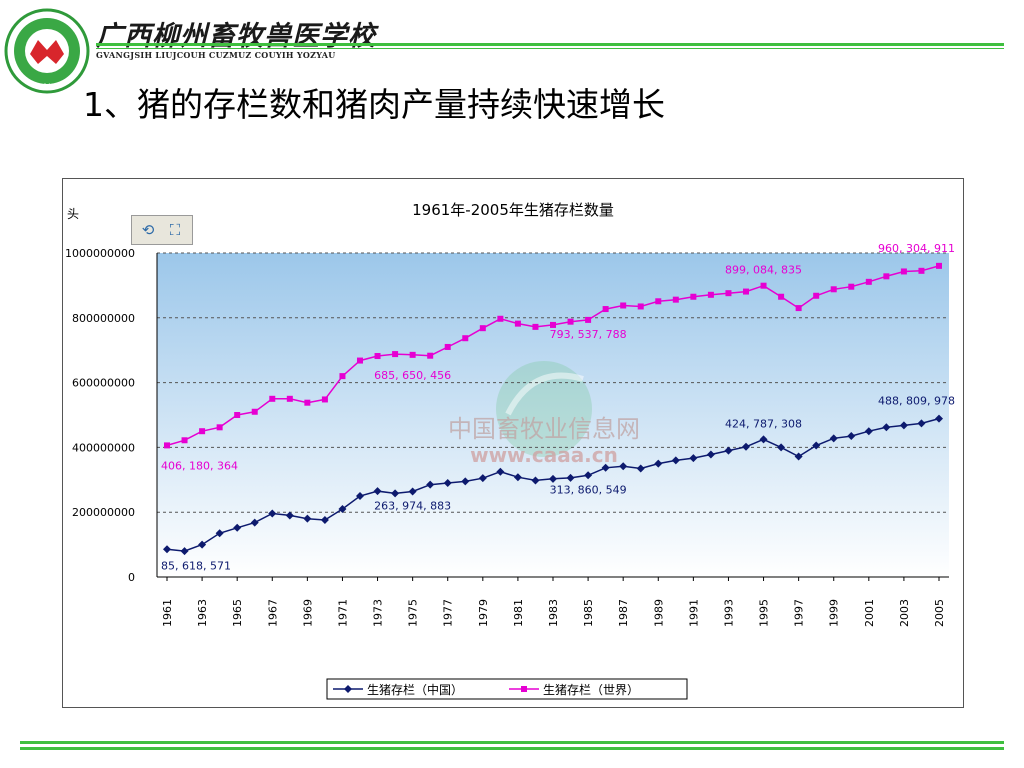 This screenshot has width=1024, height=768. Describe the element at coordinates (591, 689) in the screenshot. I see `legend-label: 生猪存栏（世界）` at that location.